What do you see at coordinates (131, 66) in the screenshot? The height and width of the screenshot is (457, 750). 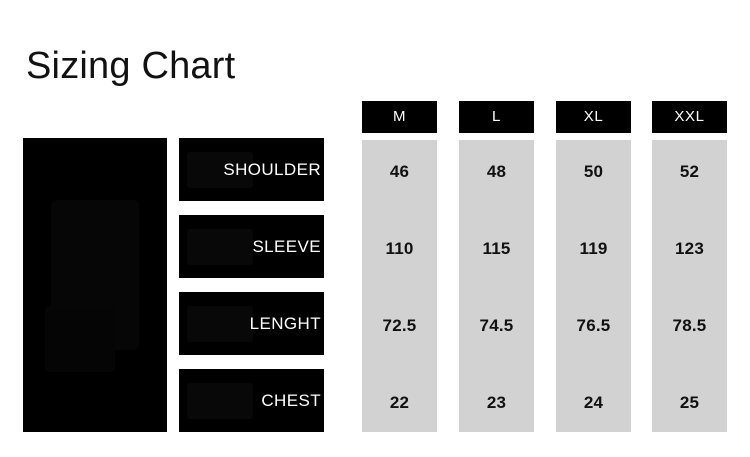 I see `page-title: Sizing Chart` at bounding box center [131, 66].